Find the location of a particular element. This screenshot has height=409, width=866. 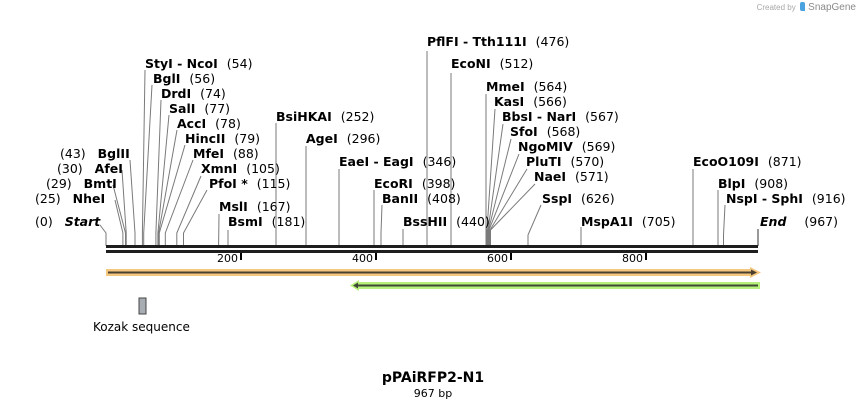

site-name: SspI is located at coordinates (557, 198).